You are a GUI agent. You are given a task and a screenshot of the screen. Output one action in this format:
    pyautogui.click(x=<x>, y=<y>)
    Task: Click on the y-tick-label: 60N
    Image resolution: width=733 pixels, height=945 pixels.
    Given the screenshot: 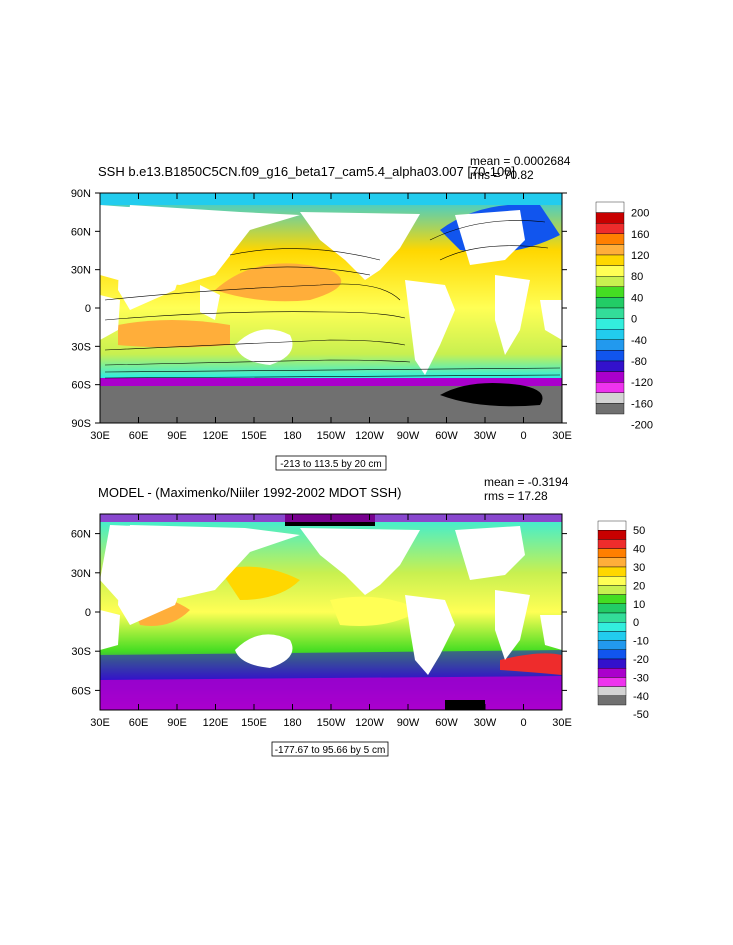 What is the action you would take?
    pyautogui.click(x=81, y=232)
    